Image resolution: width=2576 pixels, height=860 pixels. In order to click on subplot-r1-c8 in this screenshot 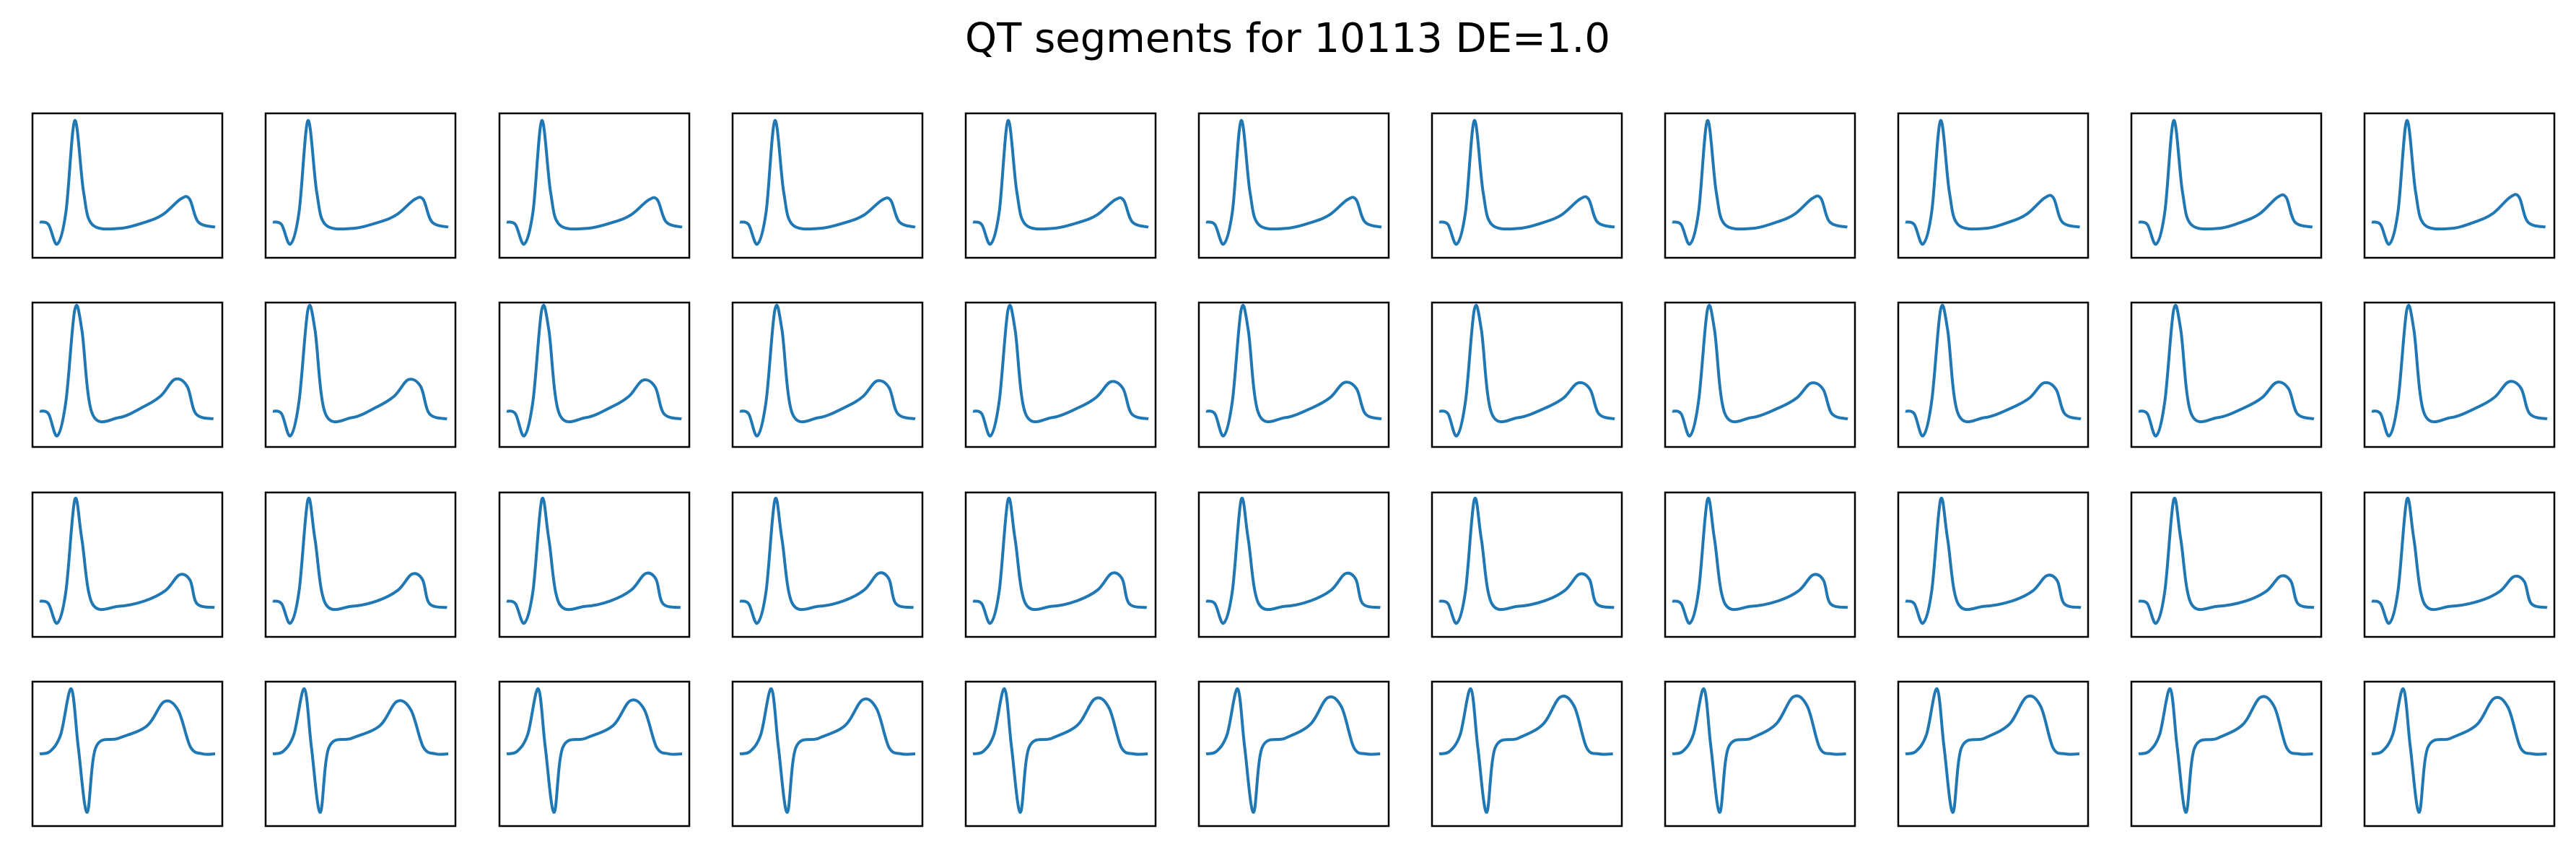, I will do `click(1760, 185)`.